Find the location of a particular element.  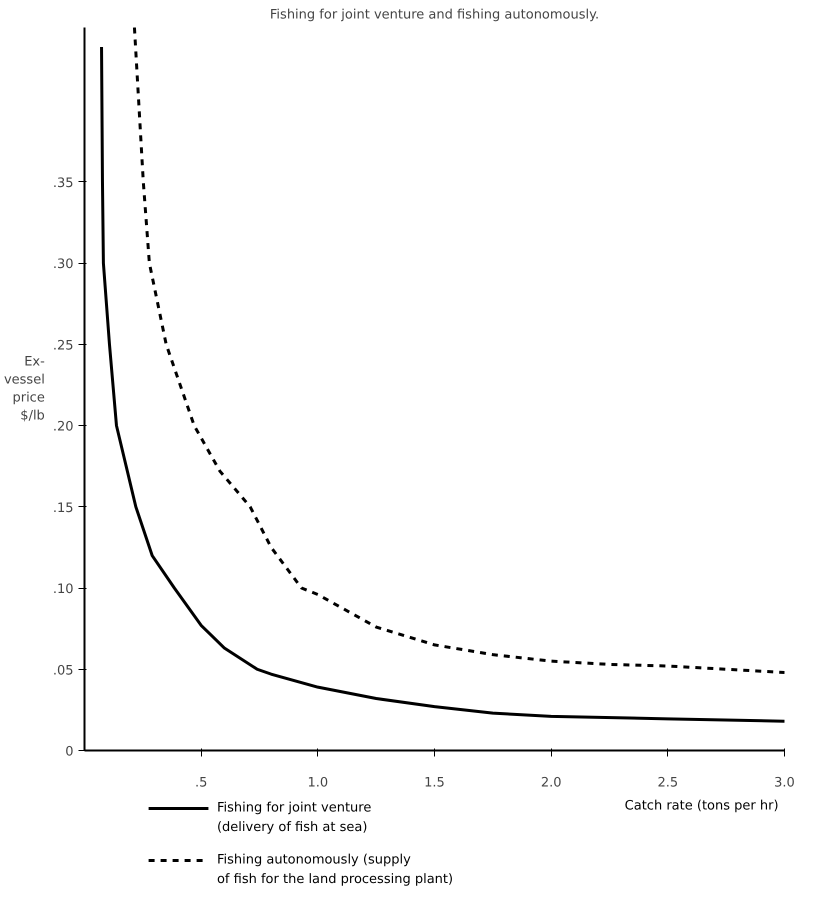

legend-label: Fishing autonomously (supply of fish for the land processing plant) is located at coordinates (335, 869).